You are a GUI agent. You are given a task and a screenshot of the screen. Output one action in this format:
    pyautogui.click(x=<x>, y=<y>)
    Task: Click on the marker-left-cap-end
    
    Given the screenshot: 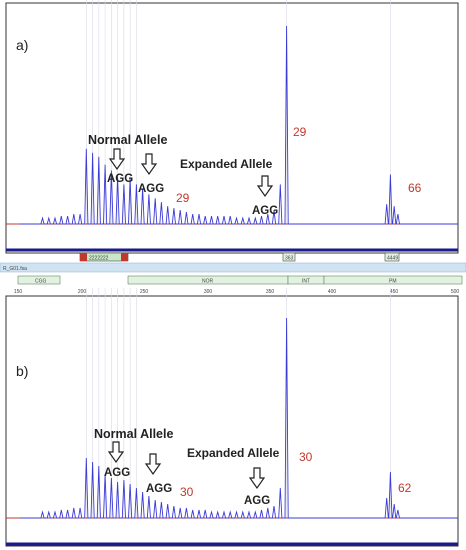 What is the action you would take?
    pyautogui.click(x=124, y=257)
    